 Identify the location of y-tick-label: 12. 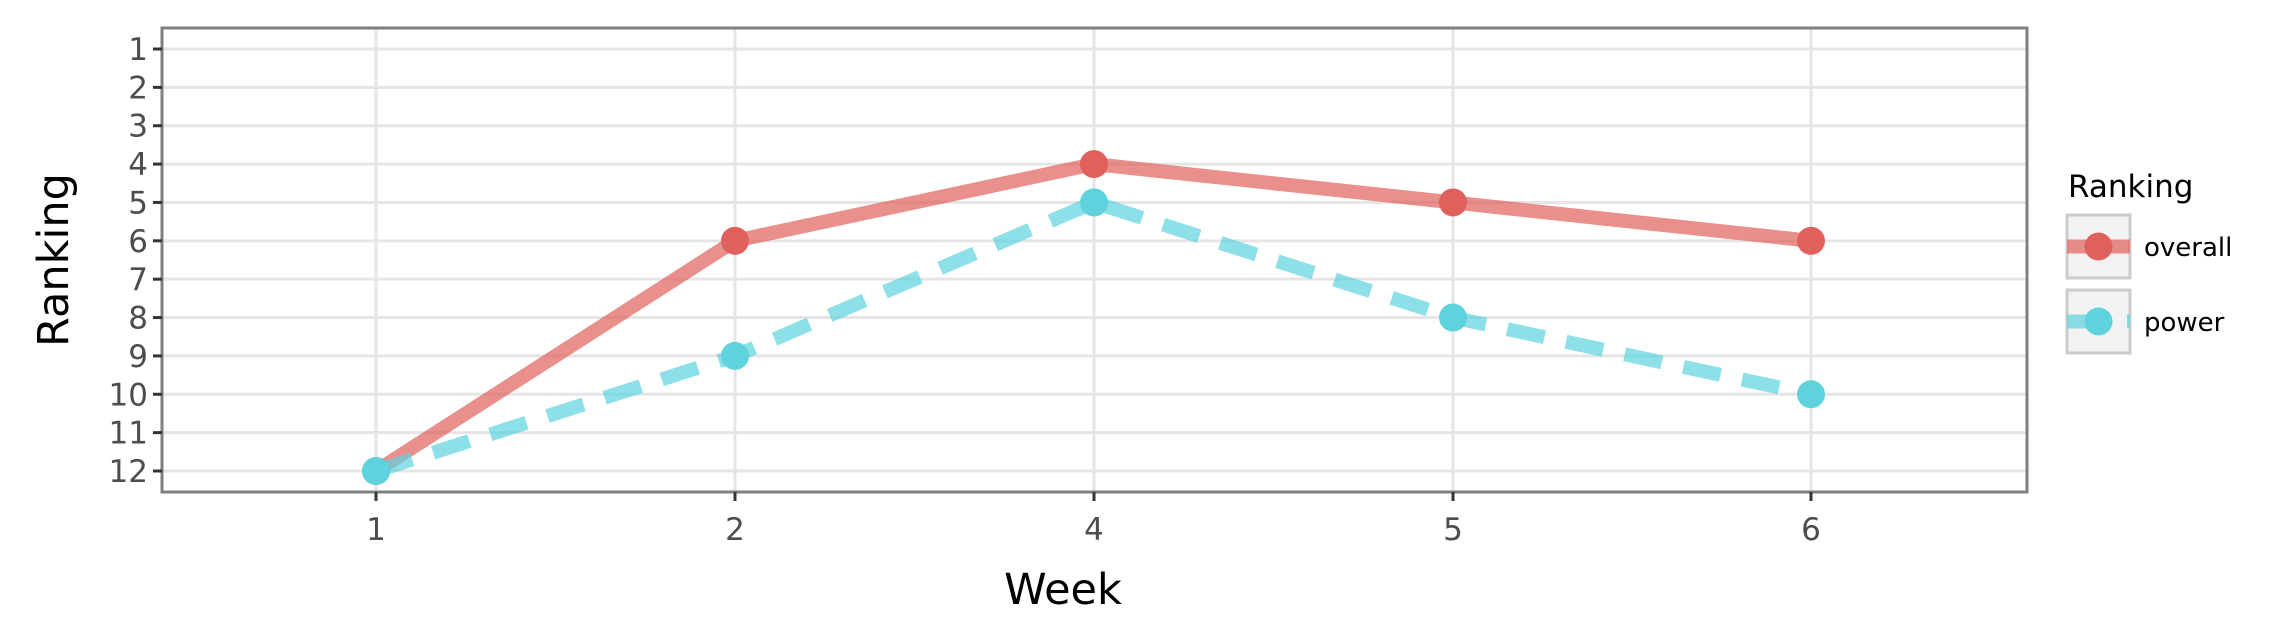
(128, 472).